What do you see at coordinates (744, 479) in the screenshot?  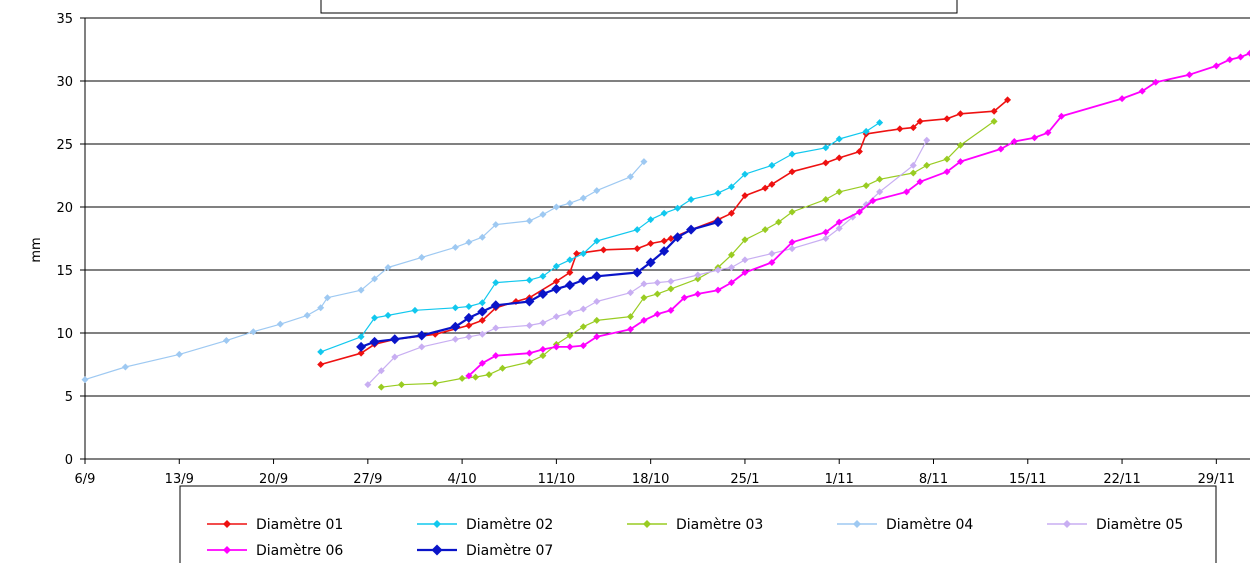 I see `x-tick-label: 25/1` at bounding box center [744, 479].